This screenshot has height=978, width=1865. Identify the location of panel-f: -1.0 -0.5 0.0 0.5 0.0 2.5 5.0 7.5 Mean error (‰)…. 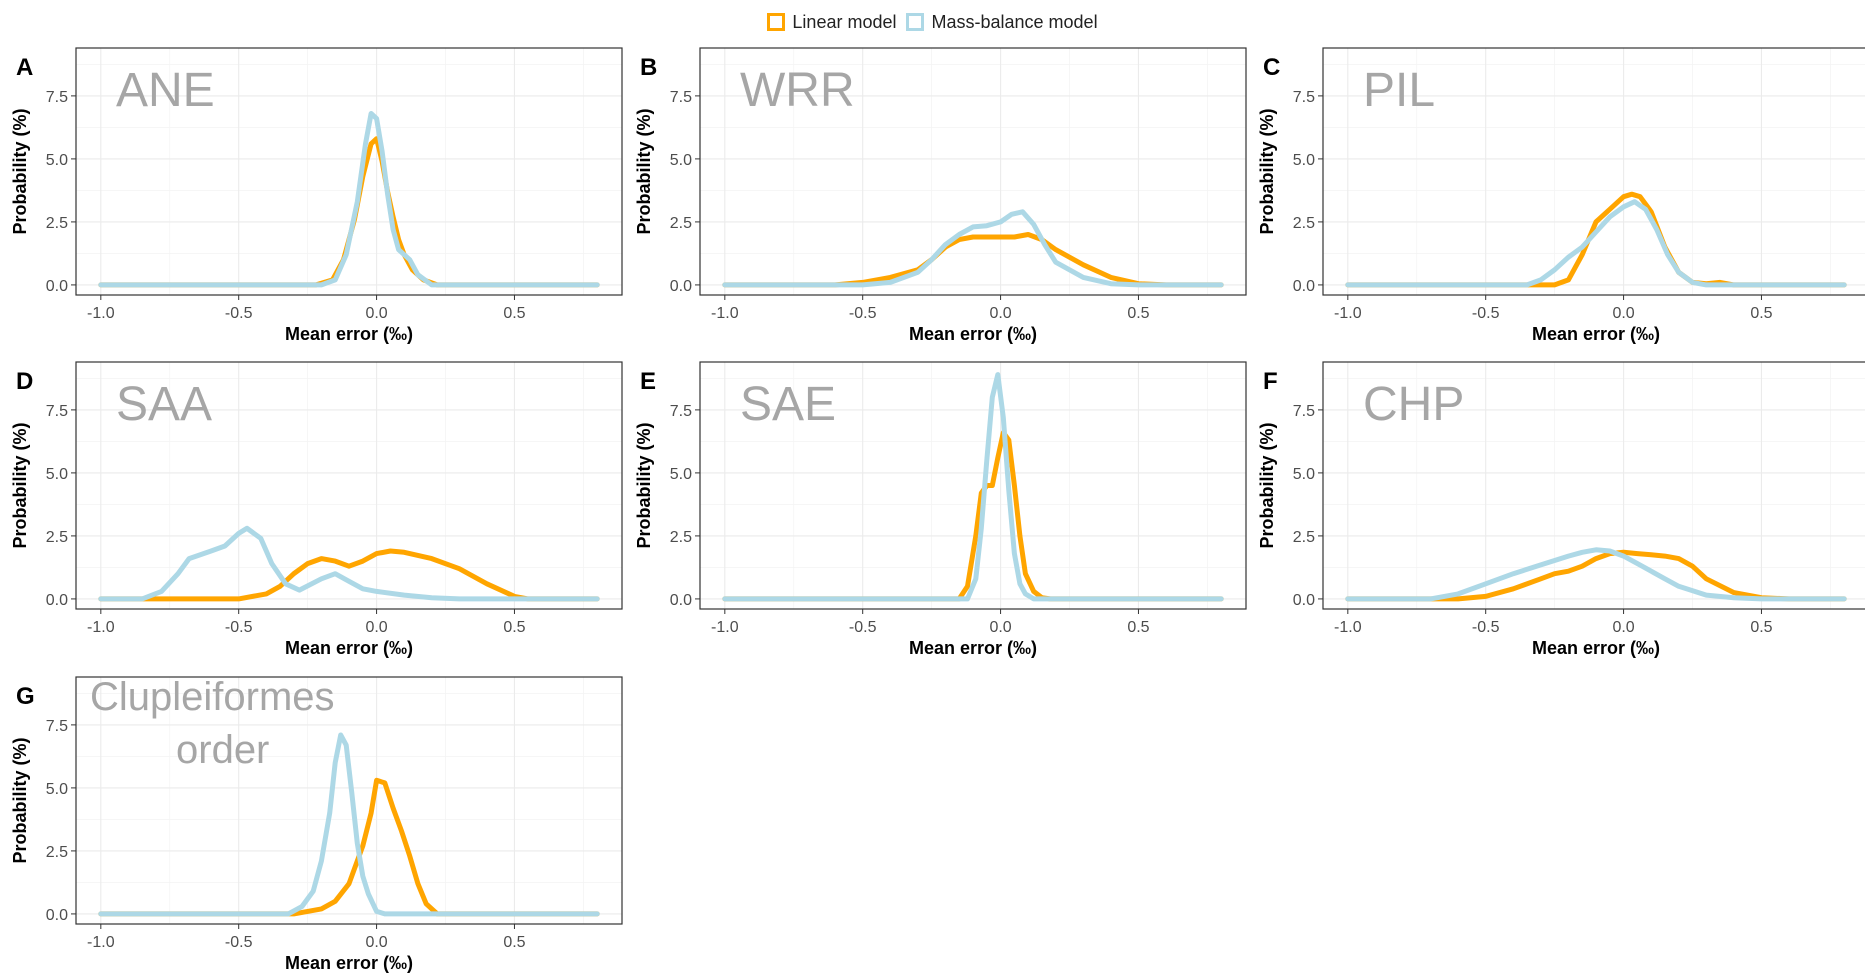
(1561, 509).